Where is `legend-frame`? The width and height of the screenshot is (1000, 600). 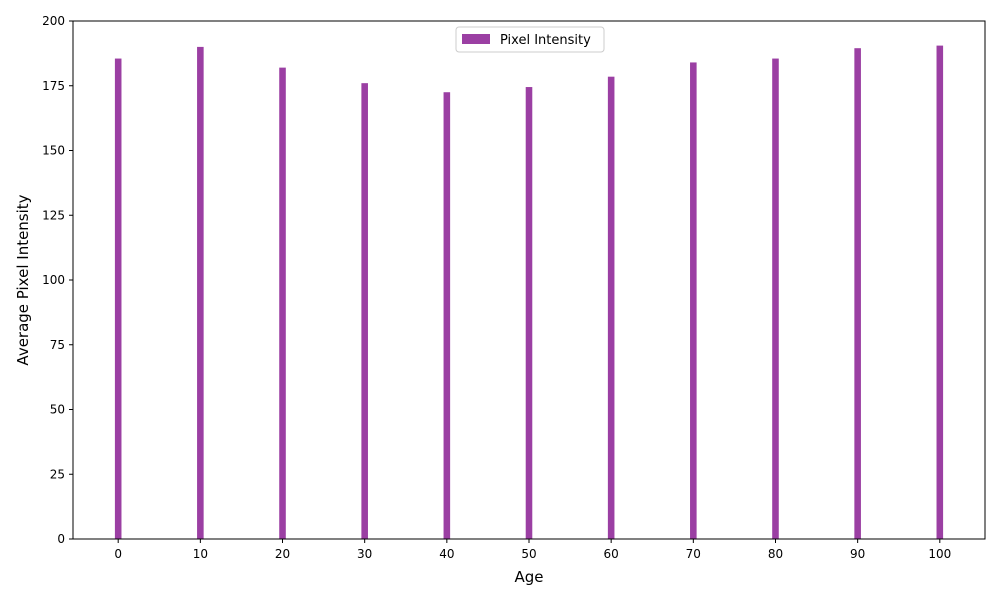
legend-frame is located at coordinates (530, 39).